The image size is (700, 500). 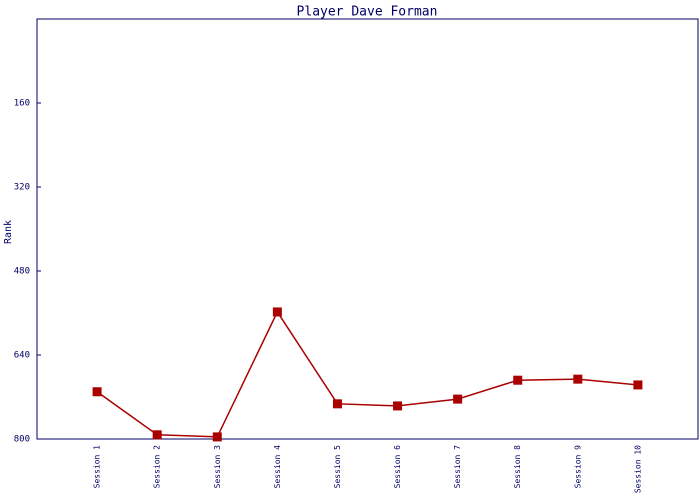 What do you see at coordinates (337, 467) in the screenshot?
I see `x-tick-label: Session 5` at bounding box center [337, 467].